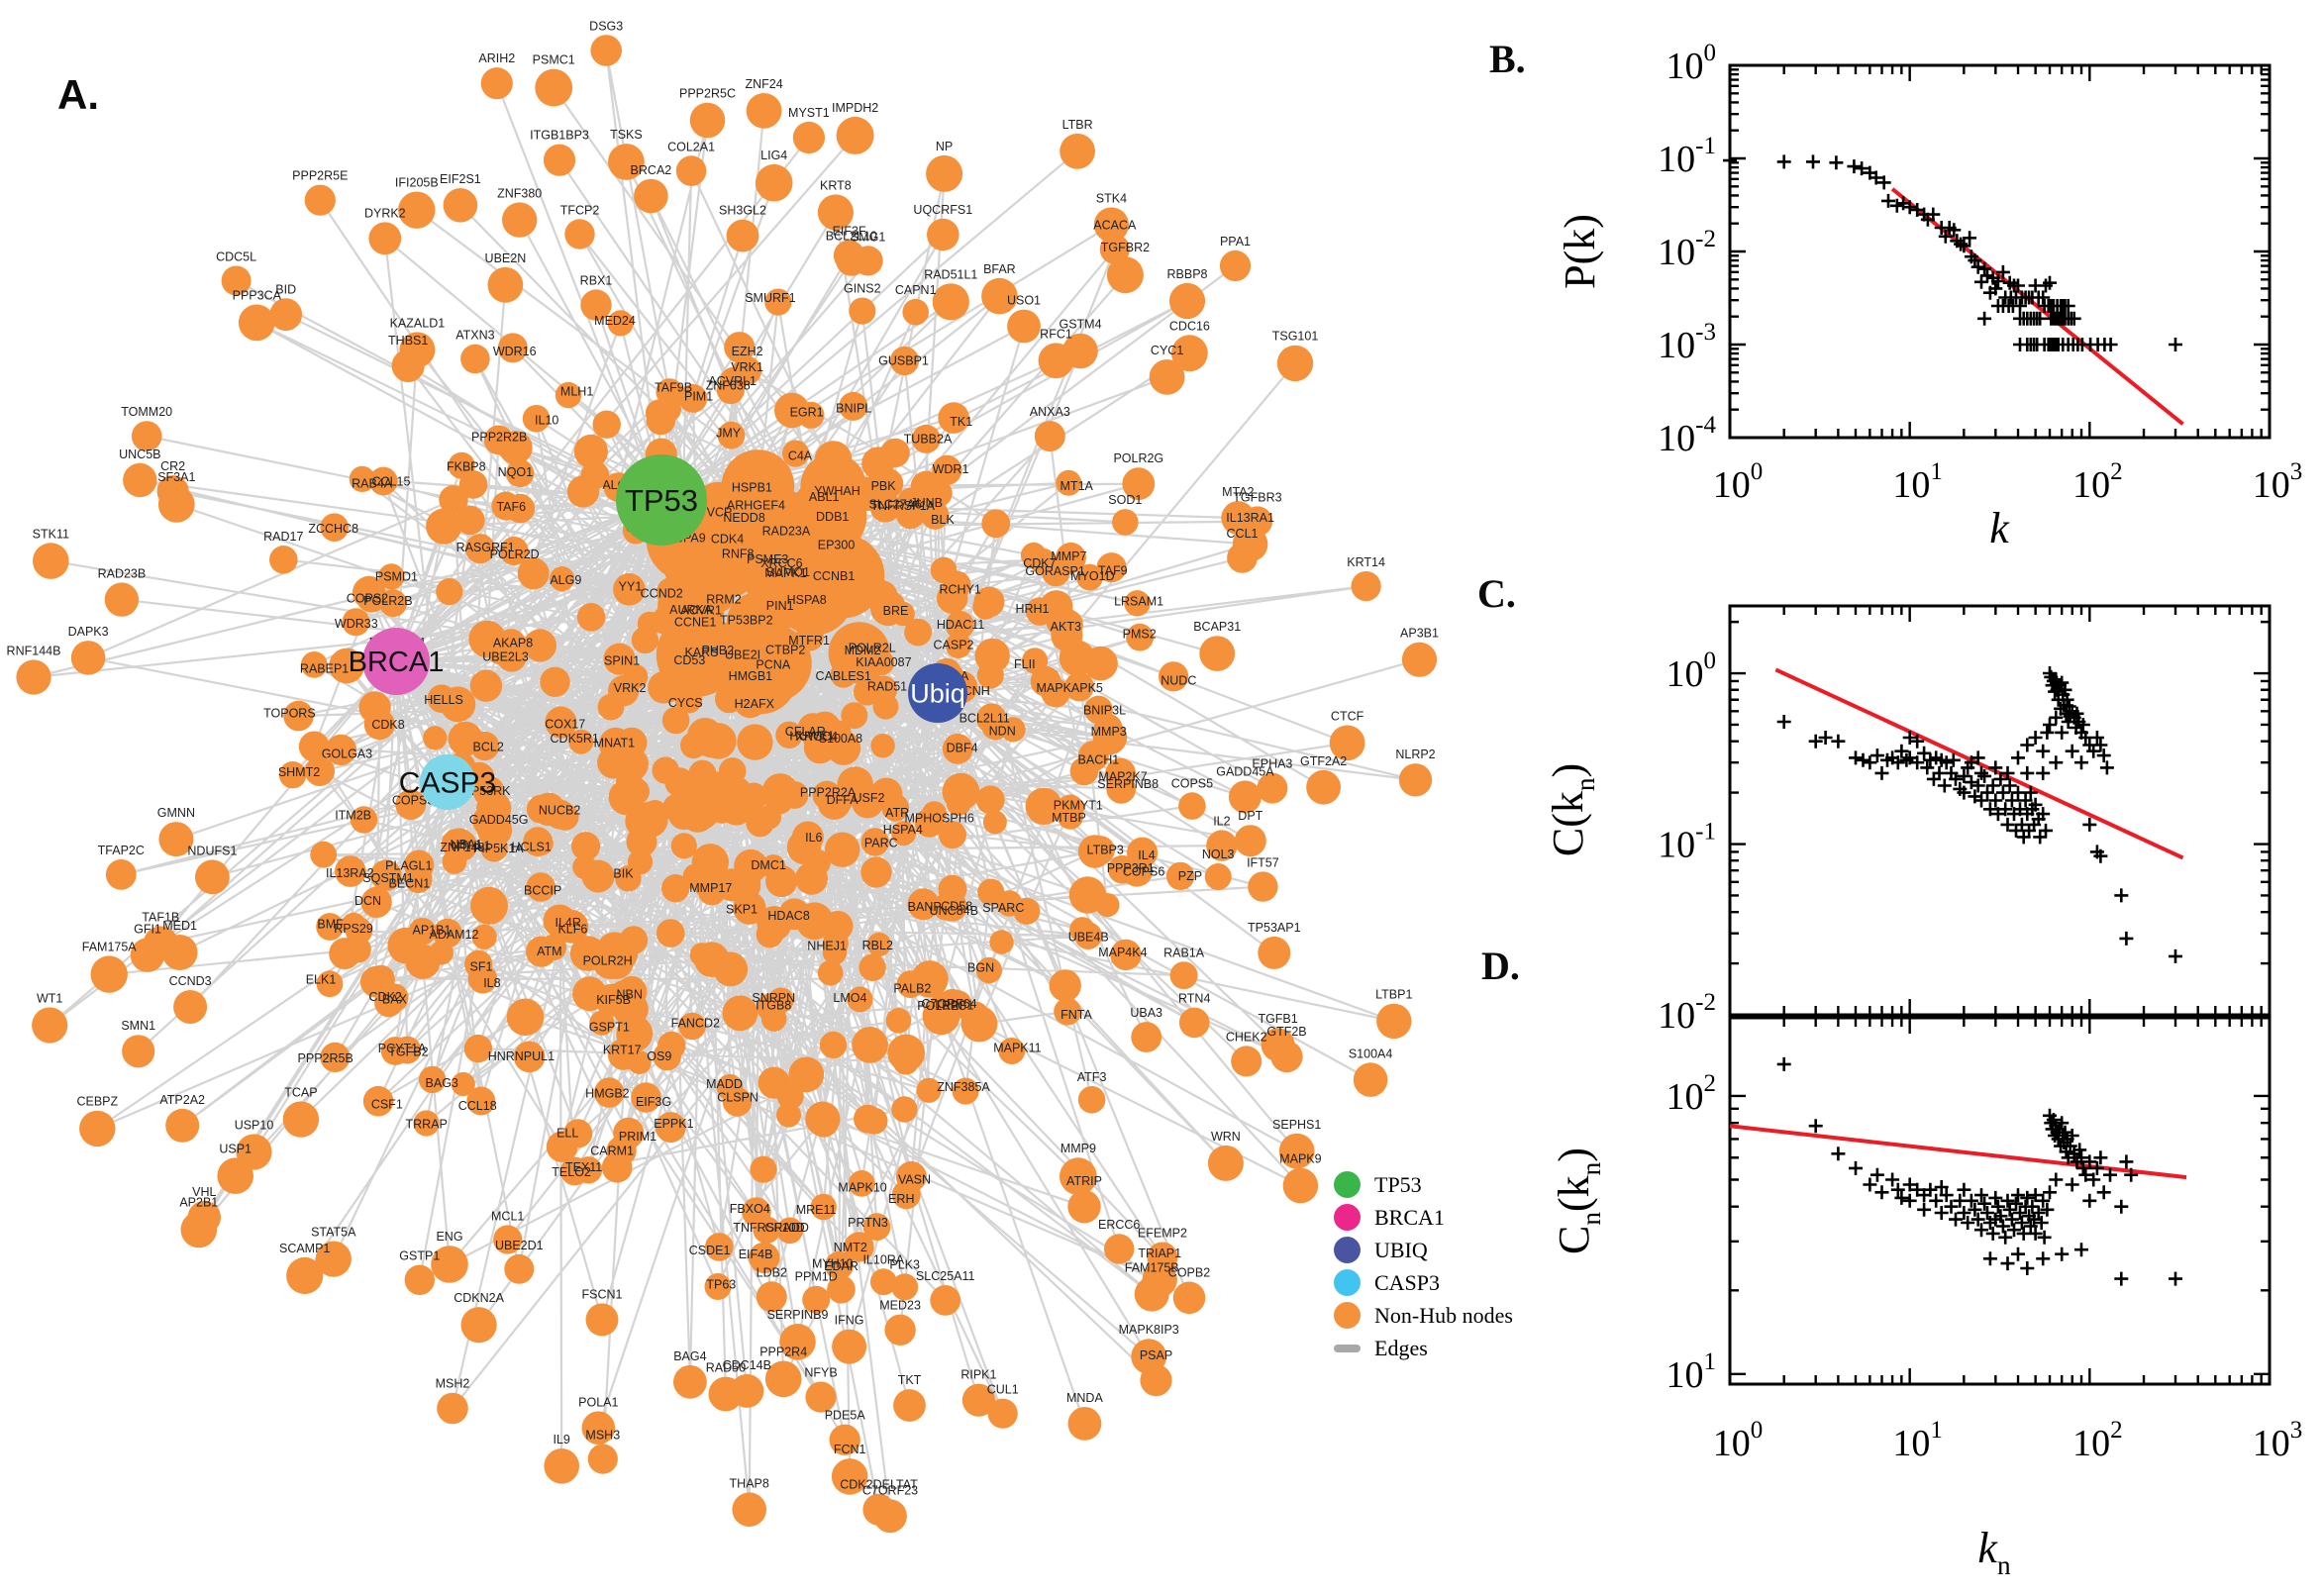 The height and width of the screenshot is (1596, 2323). I want to click on network-node-label: USF2, so click(869, 798).